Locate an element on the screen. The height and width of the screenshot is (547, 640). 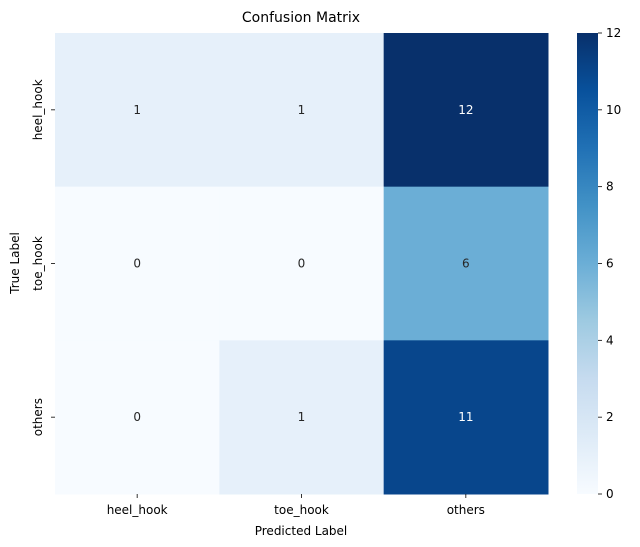
x-tick-label: toe_hook is located at coordinates (301, 510).